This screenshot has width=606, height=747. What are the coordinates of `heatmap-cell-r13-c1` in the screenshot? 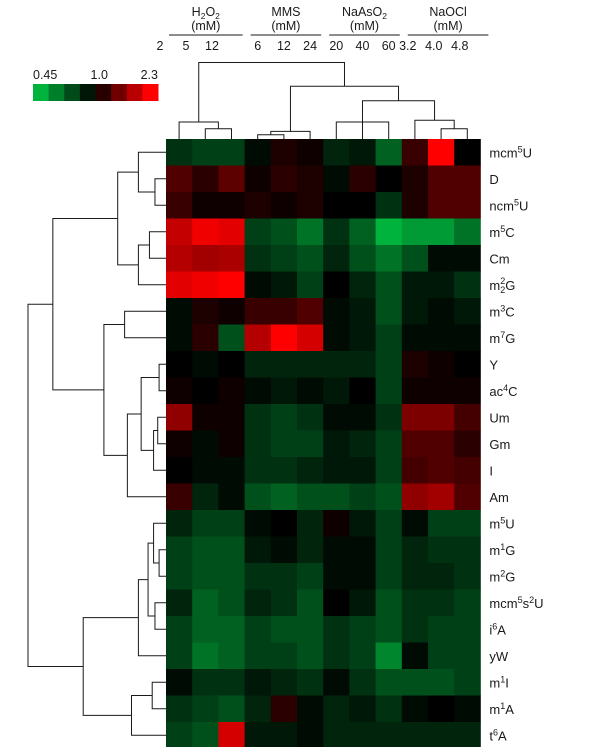 It's located at (205, 497).